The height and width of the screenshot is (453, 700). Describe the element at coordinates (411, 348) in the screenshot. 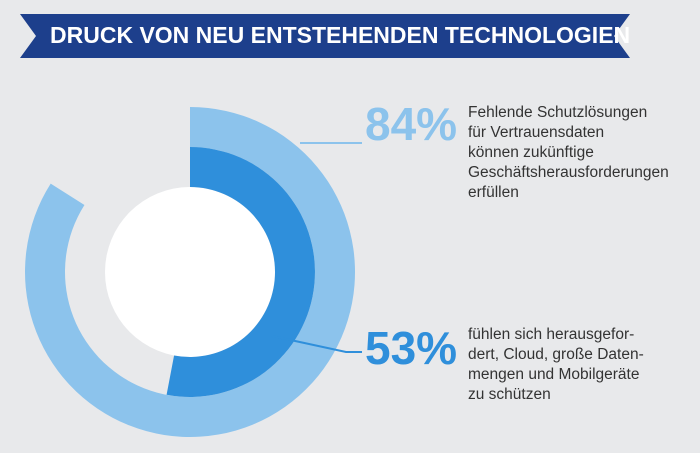

I see `percent-label: 53%` at that location.